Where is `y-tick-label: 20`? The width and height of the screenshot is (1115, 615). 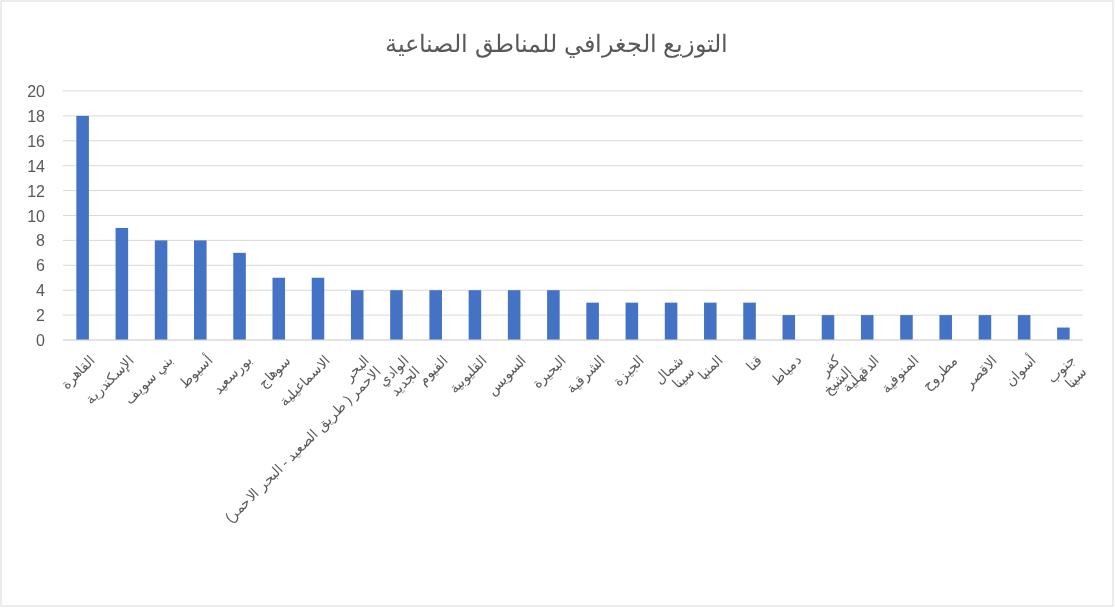 y-tick-label: 20 is located at coordinates (36, 91).